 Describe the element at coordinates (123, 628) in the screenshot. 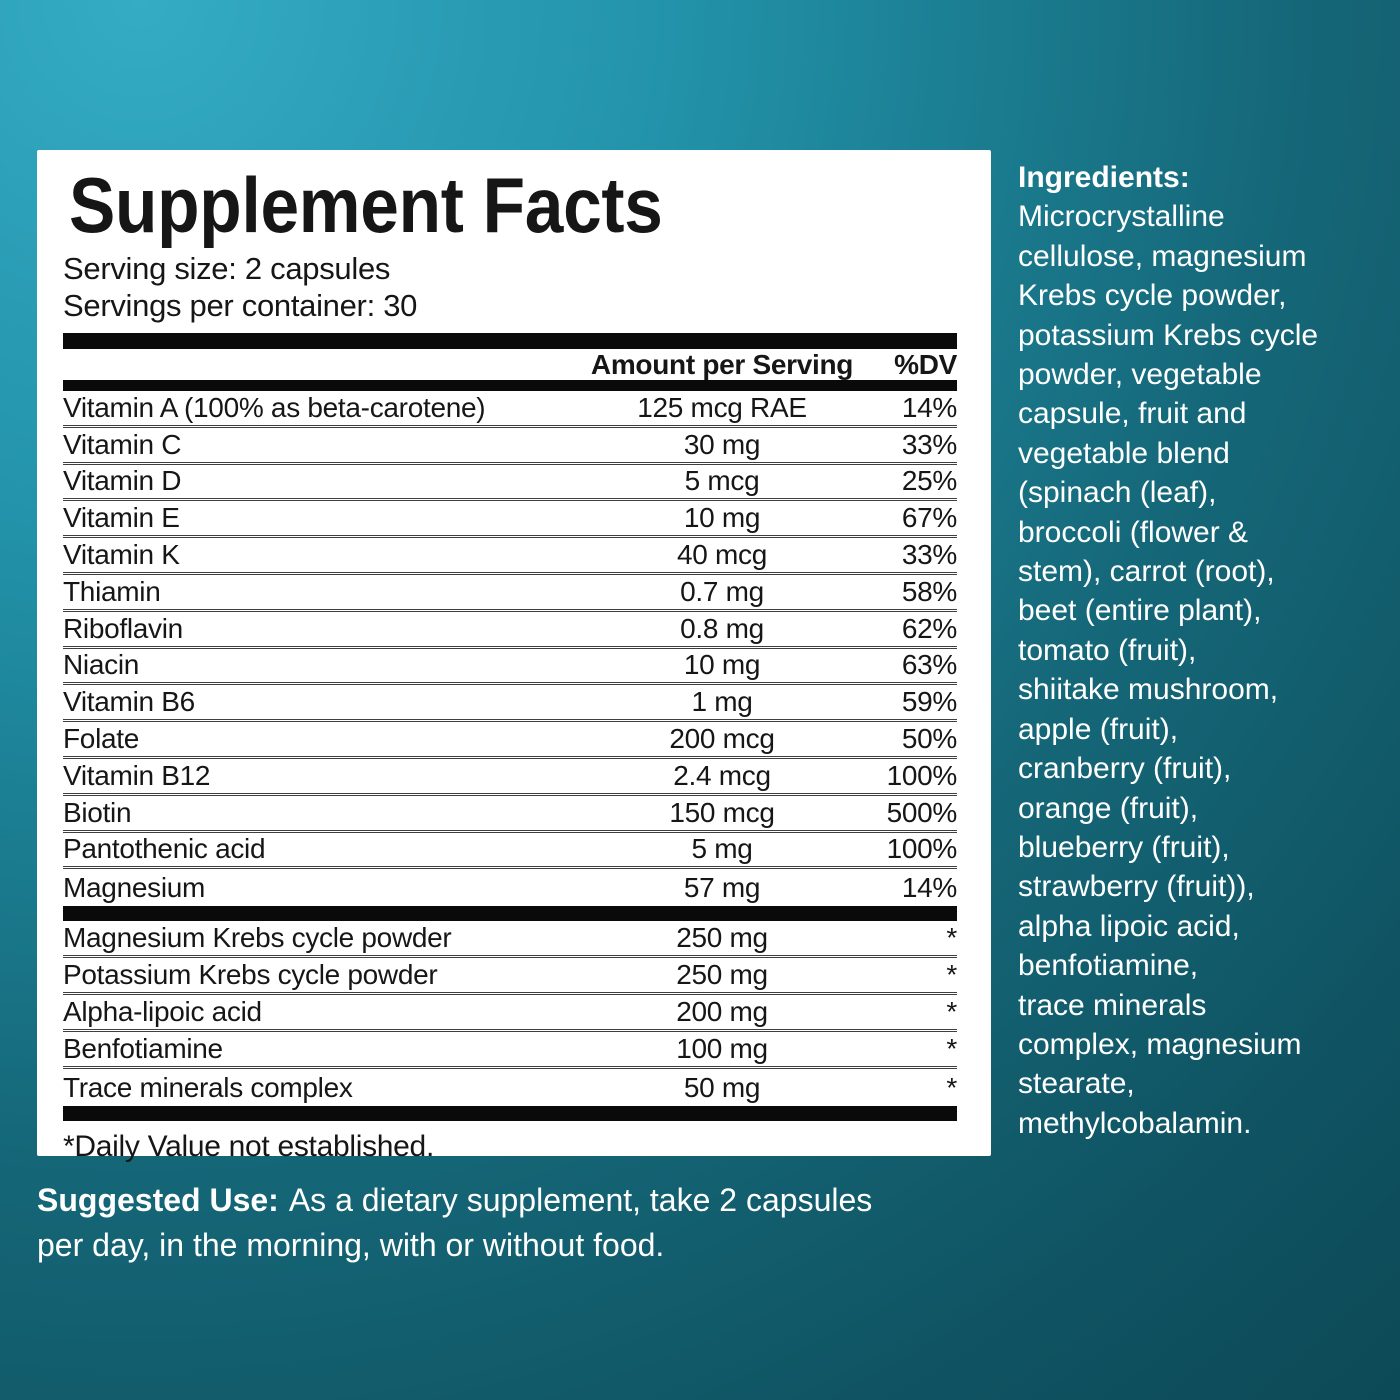

I see `nutrient-name: Riboflavin` at that location.